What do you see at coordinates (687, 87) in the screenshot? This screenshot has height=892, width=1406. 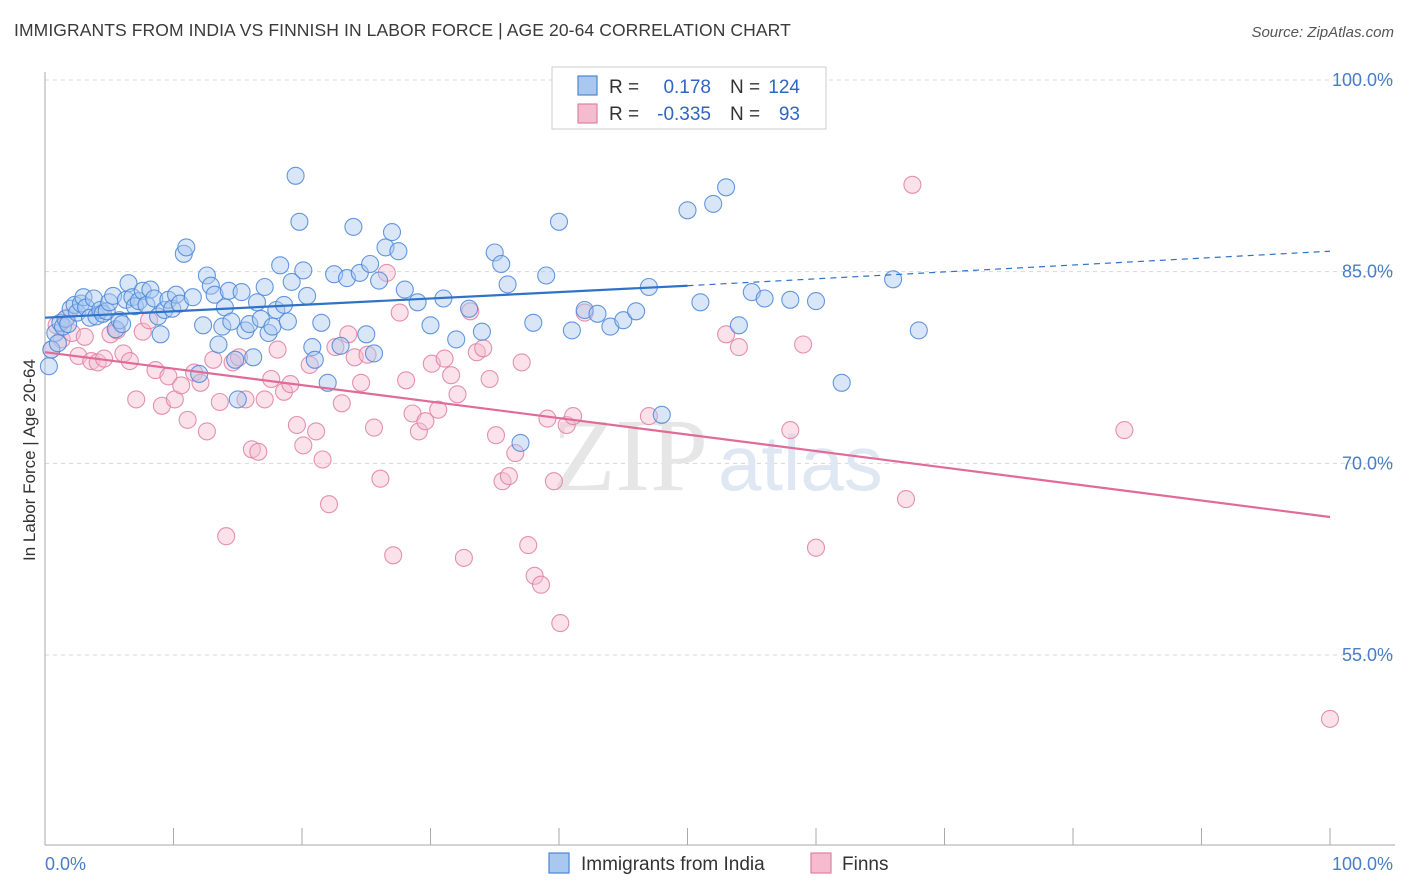 I see `legend-r-value-1: 0.178` at bounding box center [687, 87].